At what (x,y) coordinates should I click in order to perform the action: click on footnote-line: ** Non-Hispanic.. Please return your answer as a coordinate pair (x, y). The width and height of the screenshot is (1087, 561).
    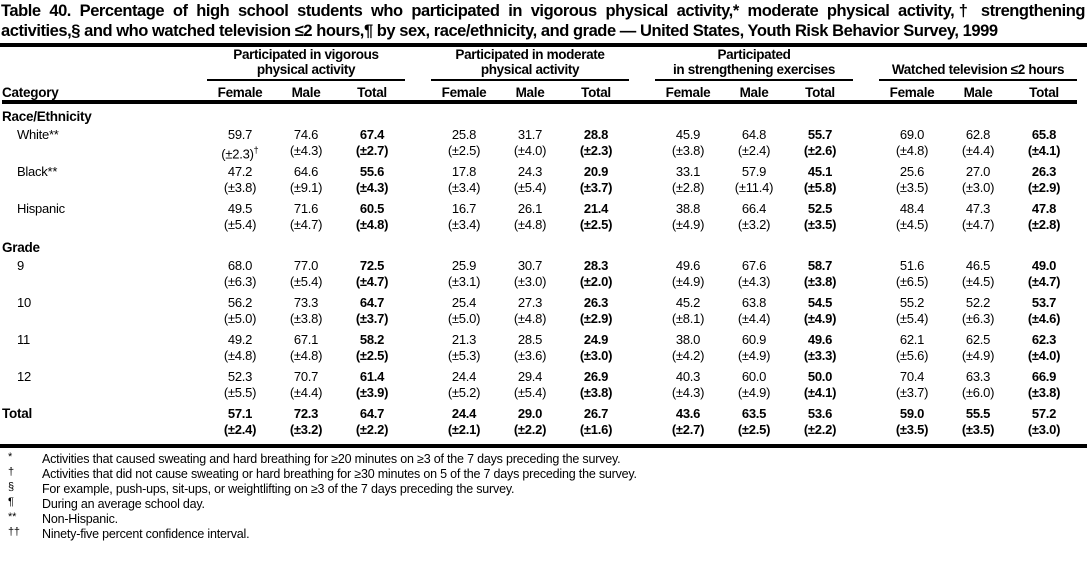
    Looking at the image, I should click on (545, 519).